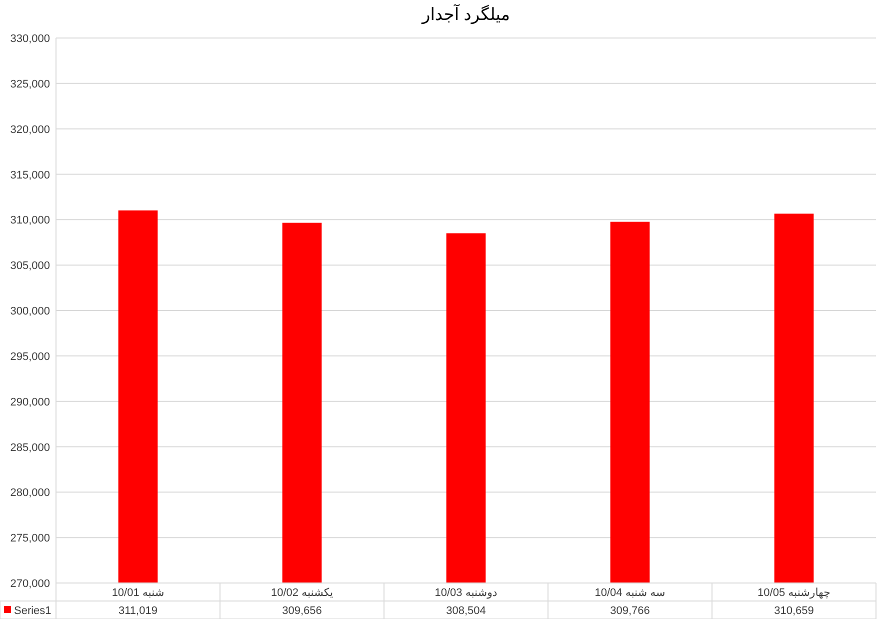  What do you see at coordinates (30, 39) in the screenshot?
I see `y-tick-label: 330,000` at bounding box center [30, 39].